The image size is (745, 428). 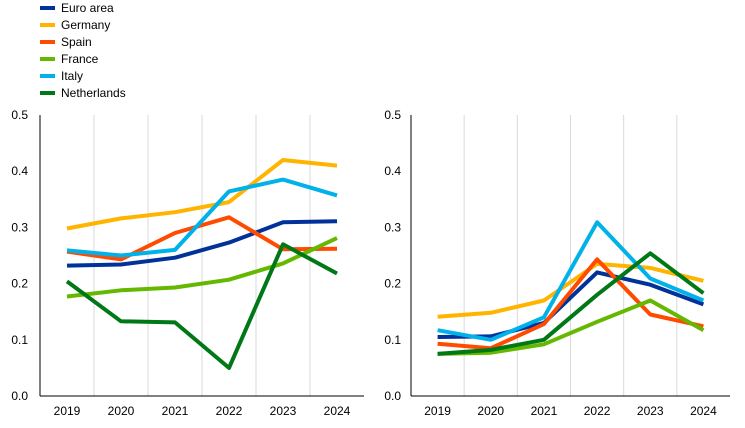 What do you see at coordinates (392, 284) in the screenshot?
I see `panel2-y-tick-label: 0.2` at bounding box center [392, 284].